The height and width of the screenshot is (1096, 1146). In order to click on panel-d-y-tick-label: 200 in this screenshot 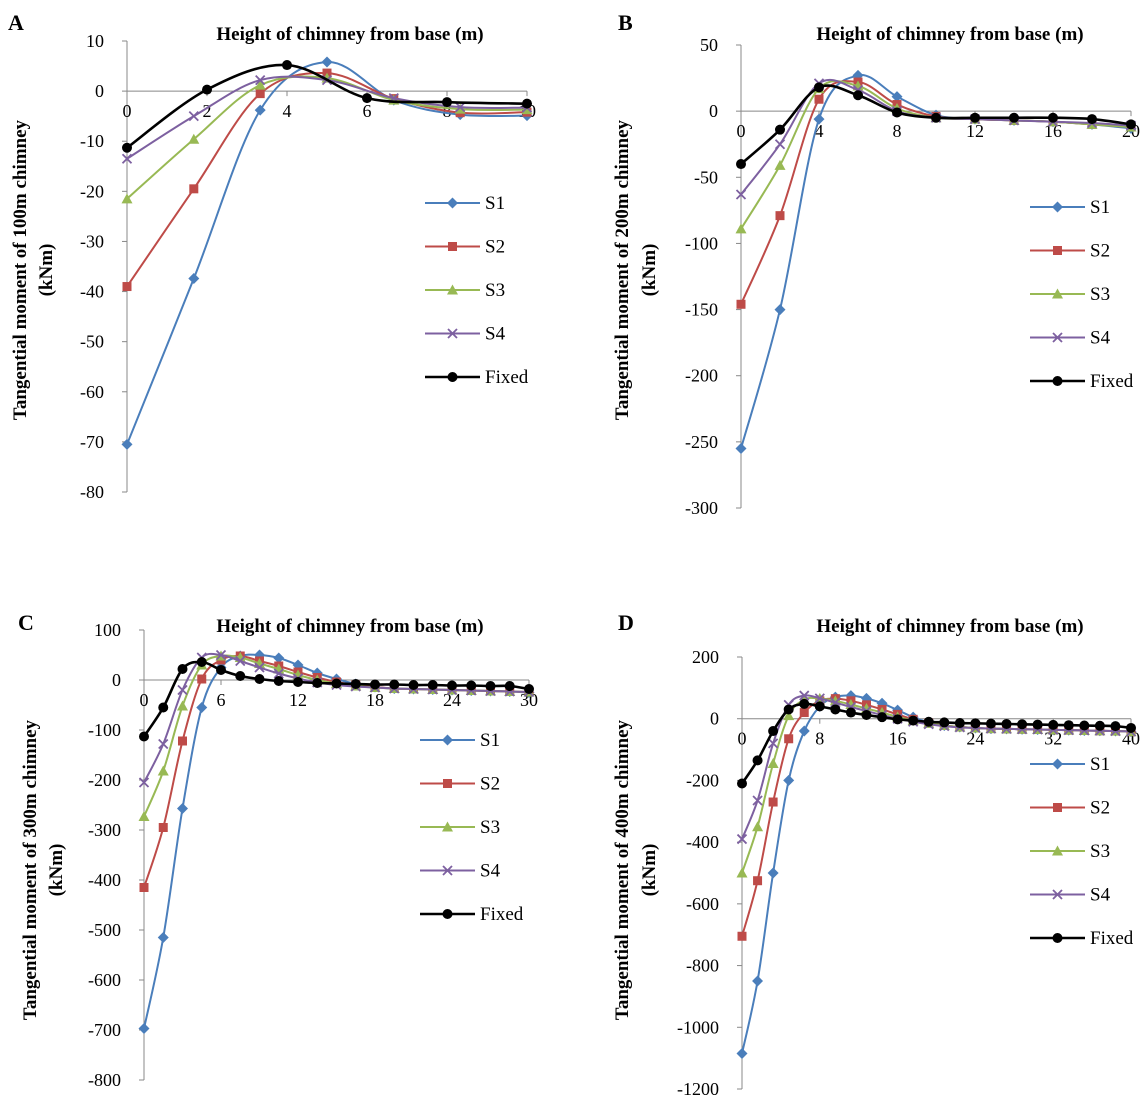, I will do `click(705, 657)`.